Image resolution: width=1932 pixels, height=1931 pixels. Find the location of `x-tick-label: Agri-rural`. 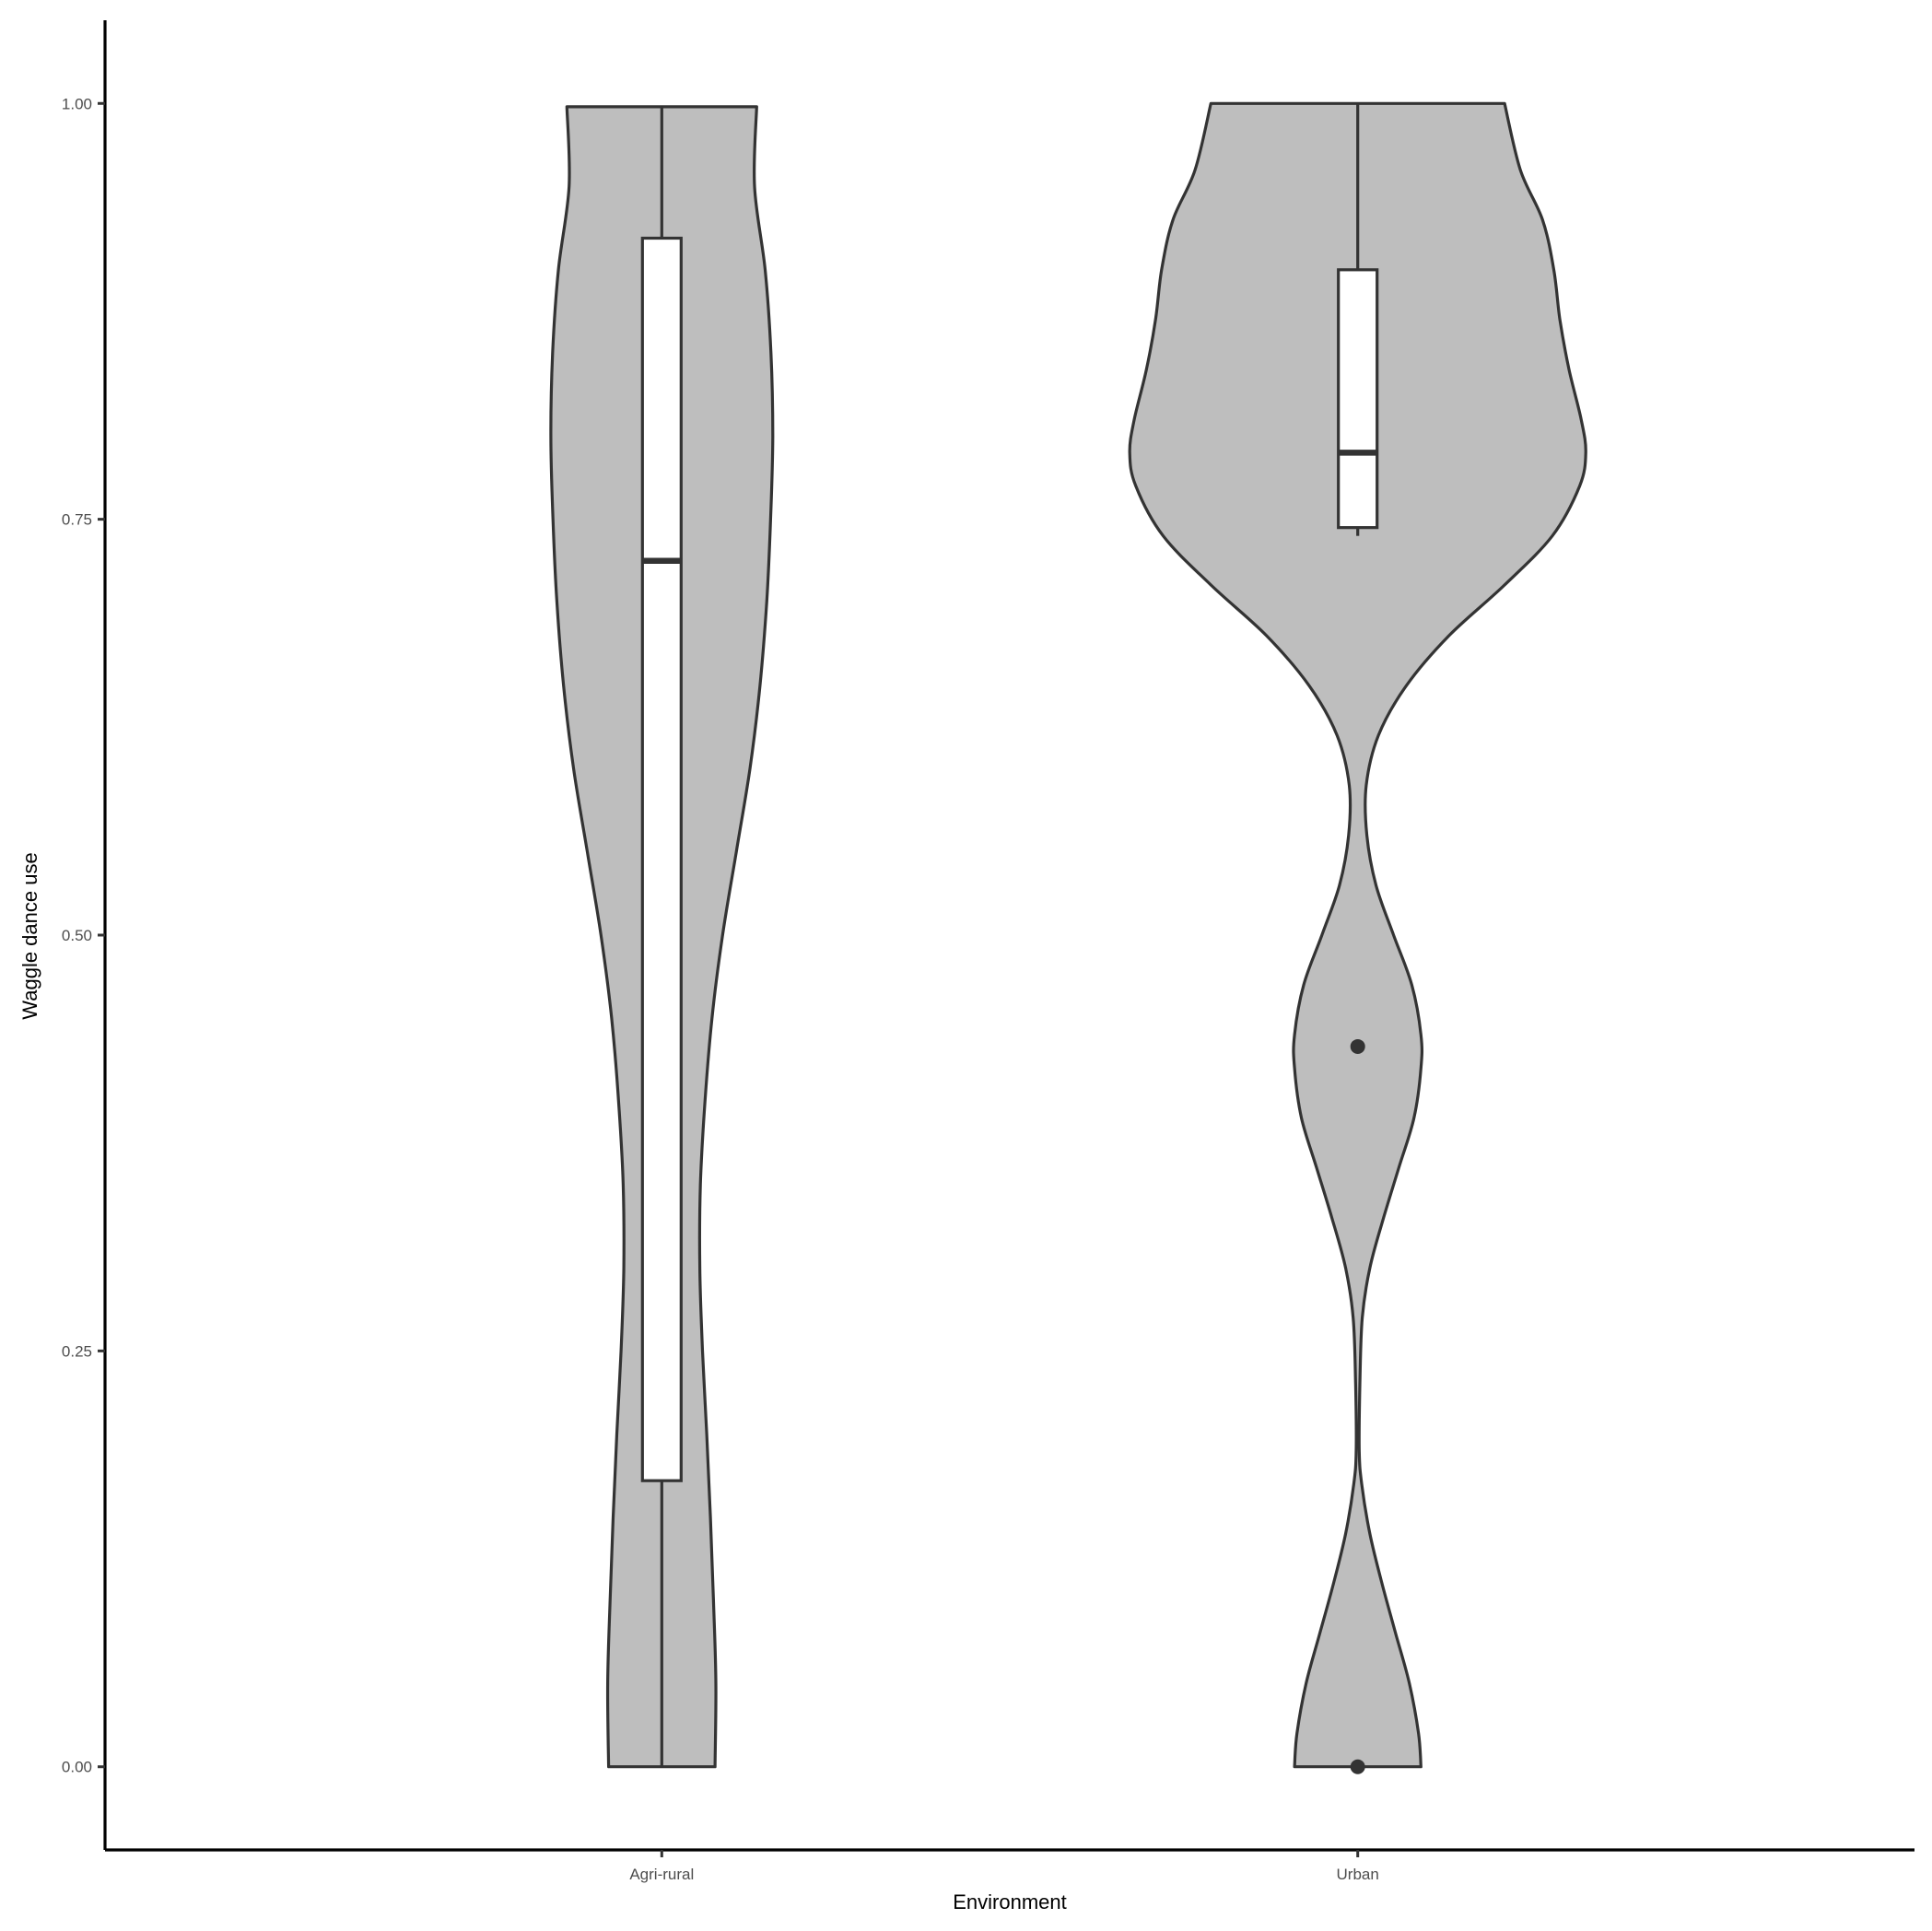

x-tick-label: Agri-rural is located at coordinates (661, 1874).